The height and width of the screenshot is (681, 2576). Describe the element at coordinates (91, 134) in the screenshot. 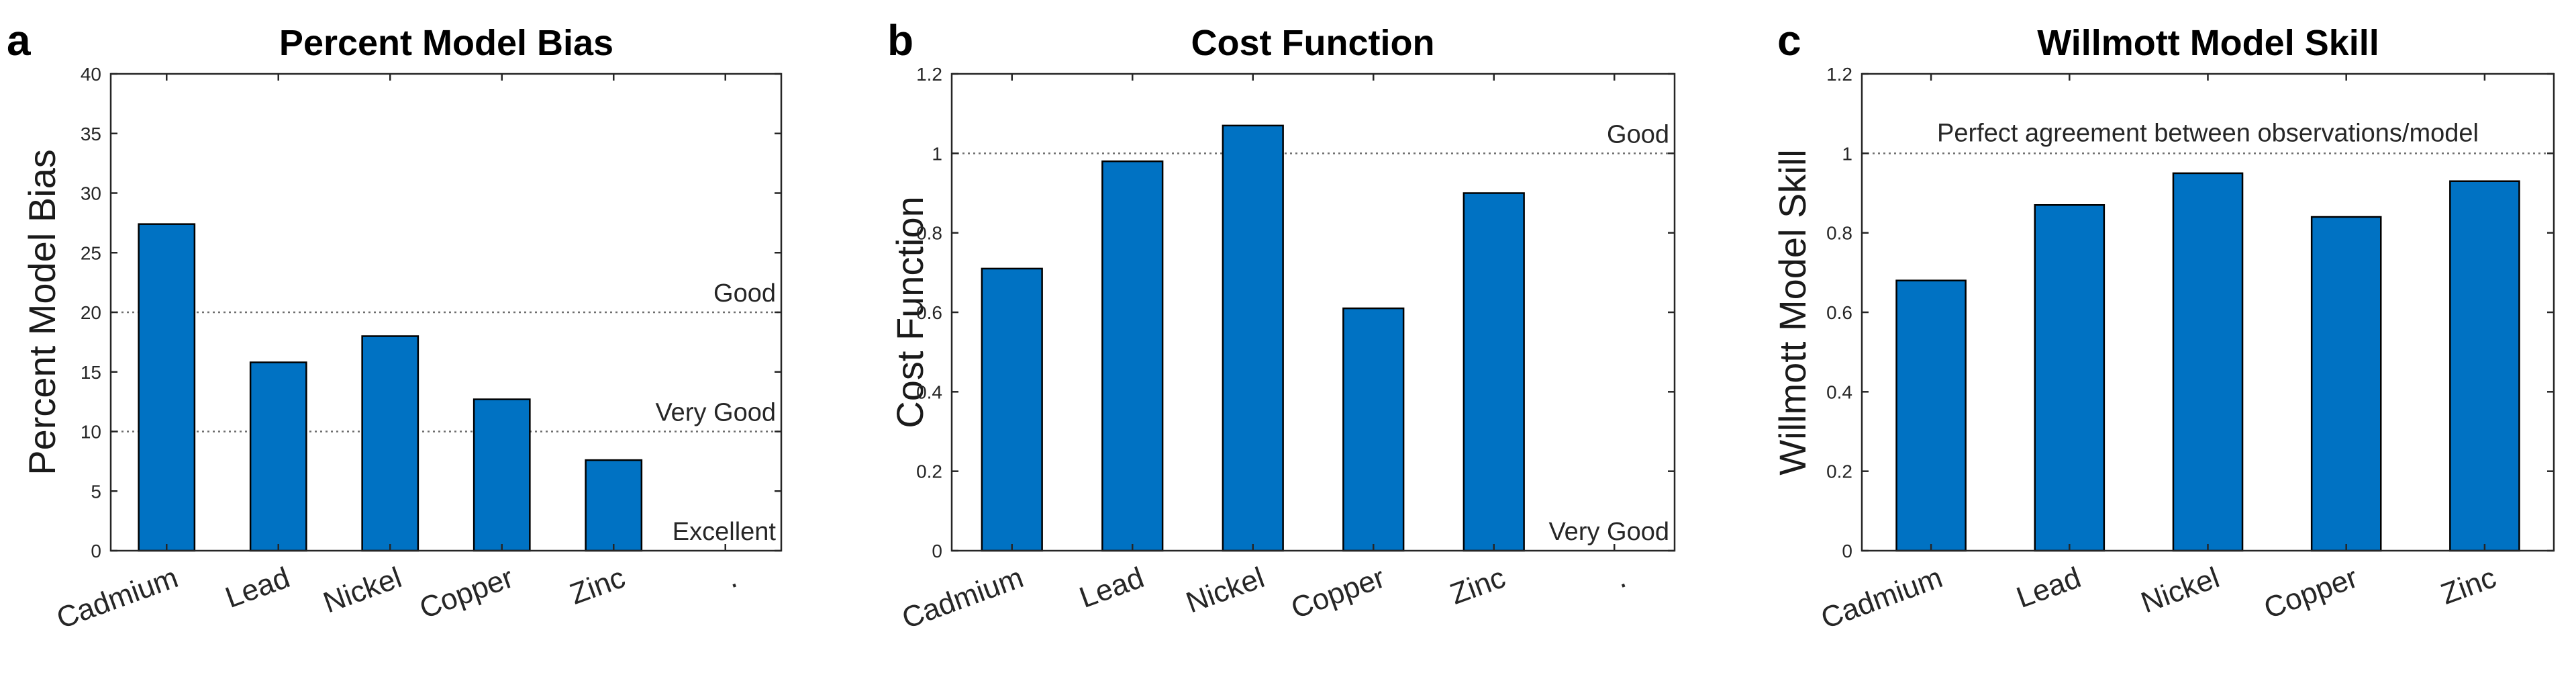

I see `y-tick-label: 35` at that location.